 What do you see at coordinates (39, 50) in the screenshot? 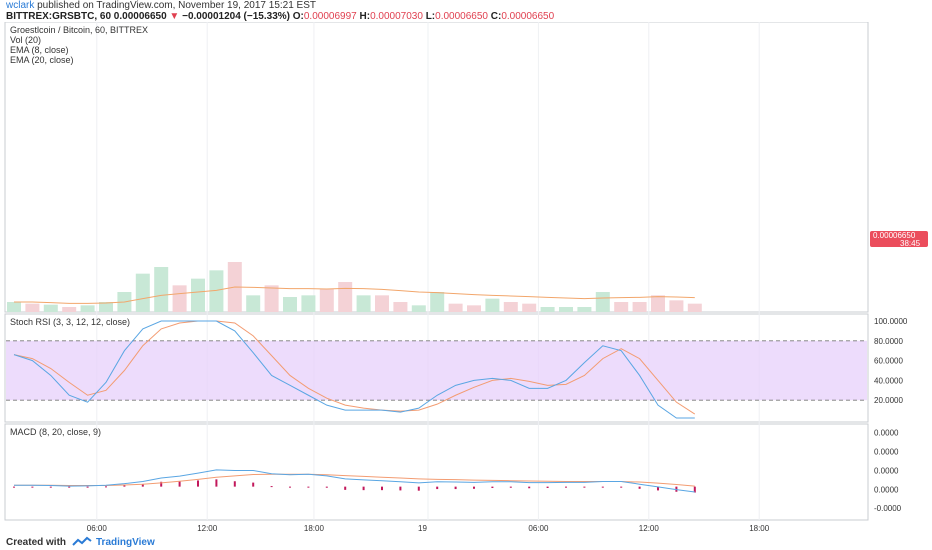
I see `legend-ema8: EMA (8, close)` at bounding box center [39, 50].